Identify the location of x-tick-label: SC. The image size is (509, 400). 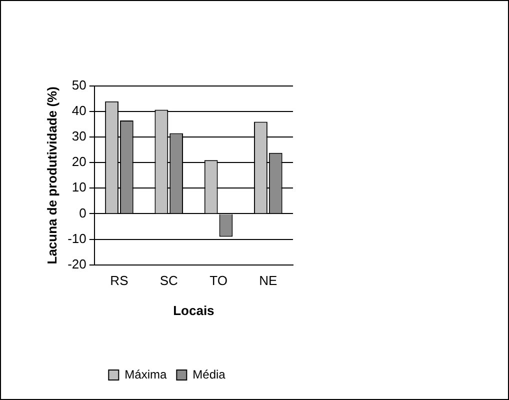
(169, 280).